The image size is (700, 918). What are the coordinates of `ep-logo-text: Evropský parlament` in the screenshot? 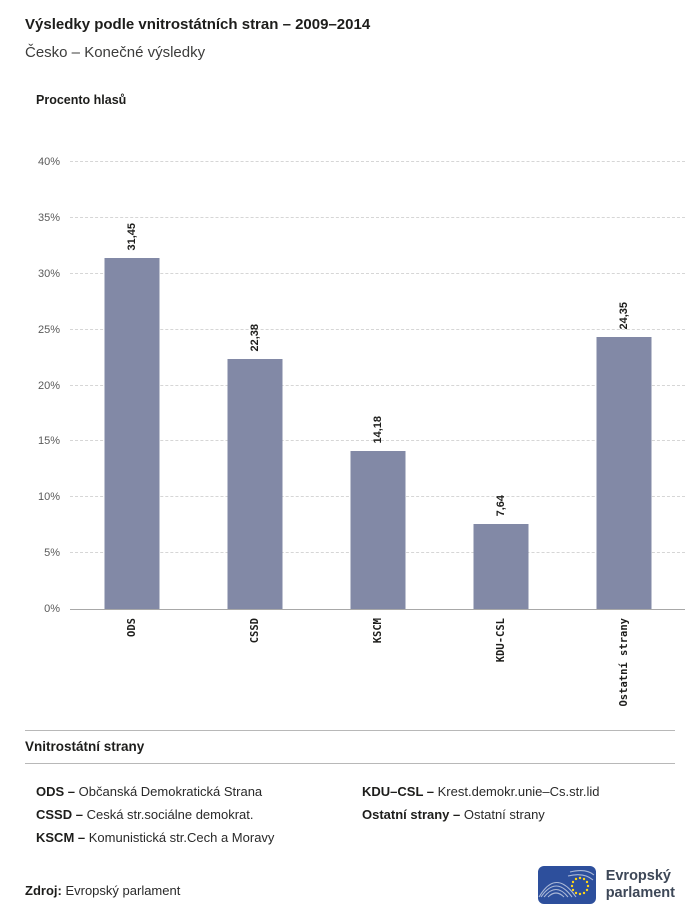 It's located at (640, 884).